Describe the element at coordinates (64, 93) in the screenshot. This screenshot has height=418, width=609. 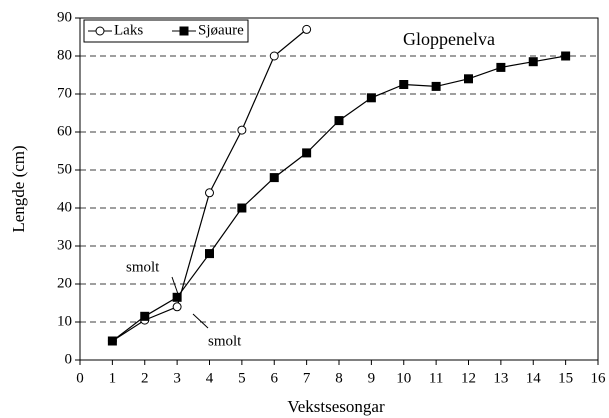
I see `y-tick-label: 70` at that location.